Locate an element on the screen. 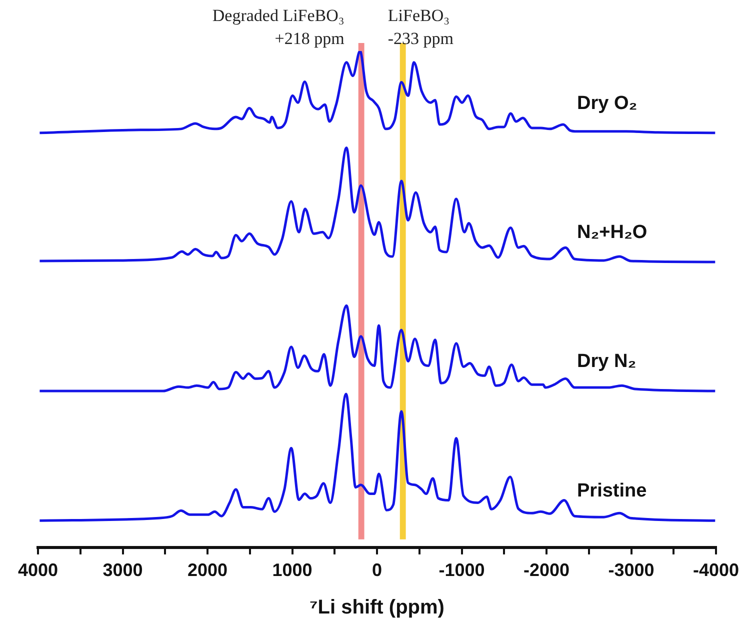 The height and width of the screenshot is (628, 749). x-axis-title: ⁷Li shift (ppm) is located at coordinates (377, 607).